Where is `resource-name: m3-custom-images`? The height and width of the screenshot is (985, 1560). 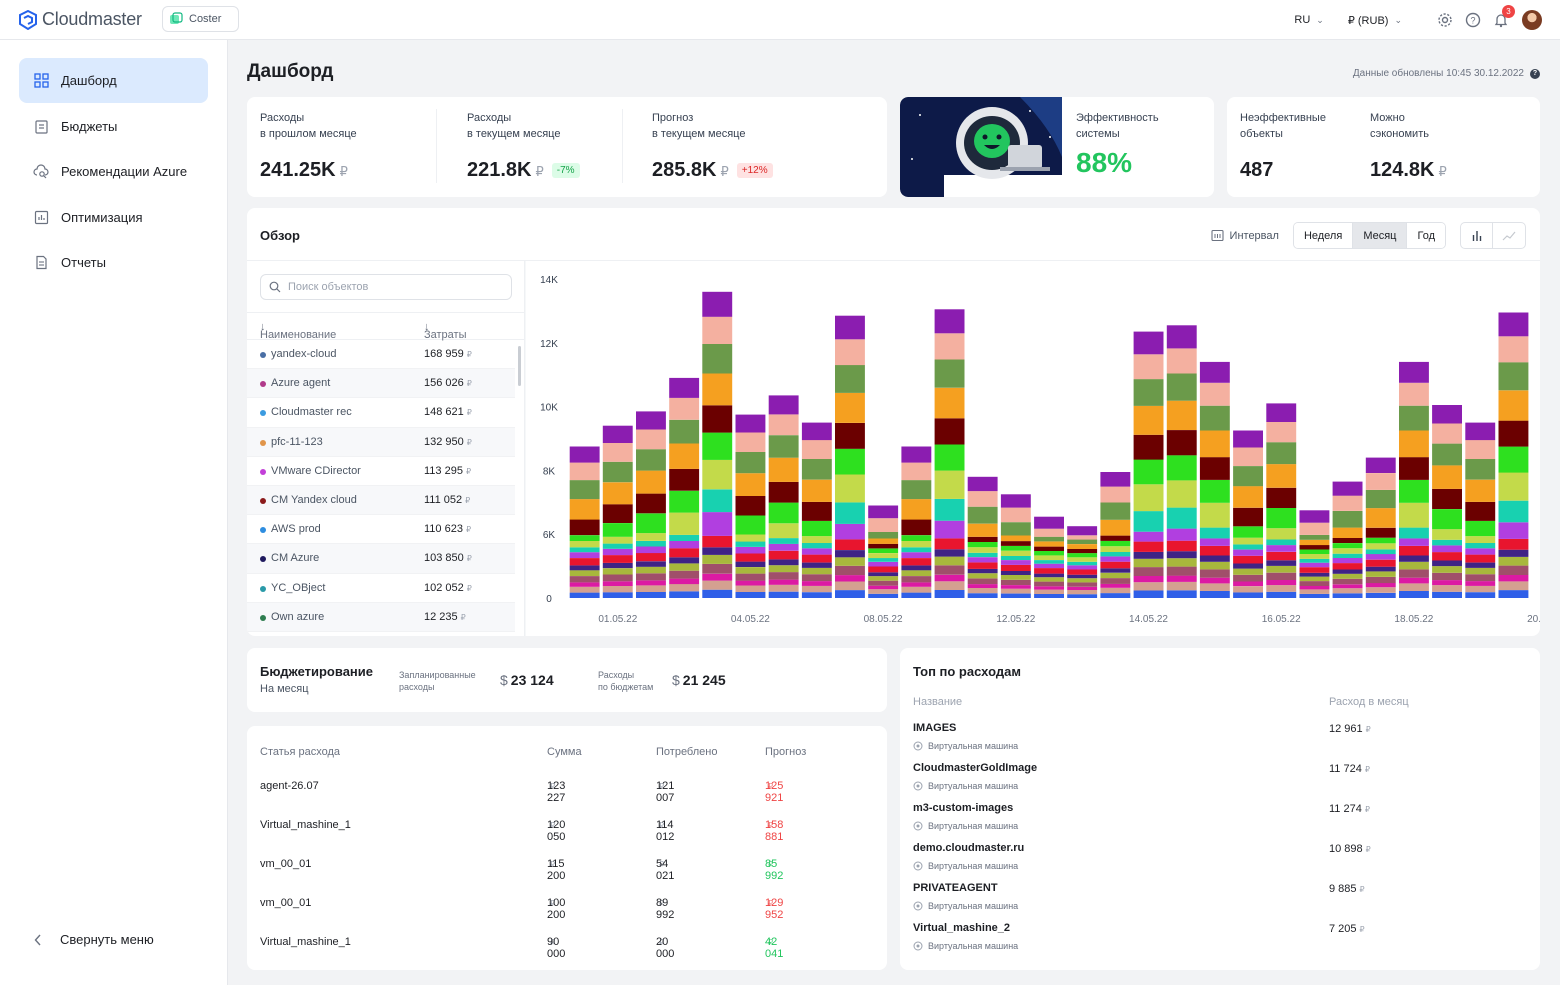 resource-name: m3-custom-images is located at coordinates (963, 808).